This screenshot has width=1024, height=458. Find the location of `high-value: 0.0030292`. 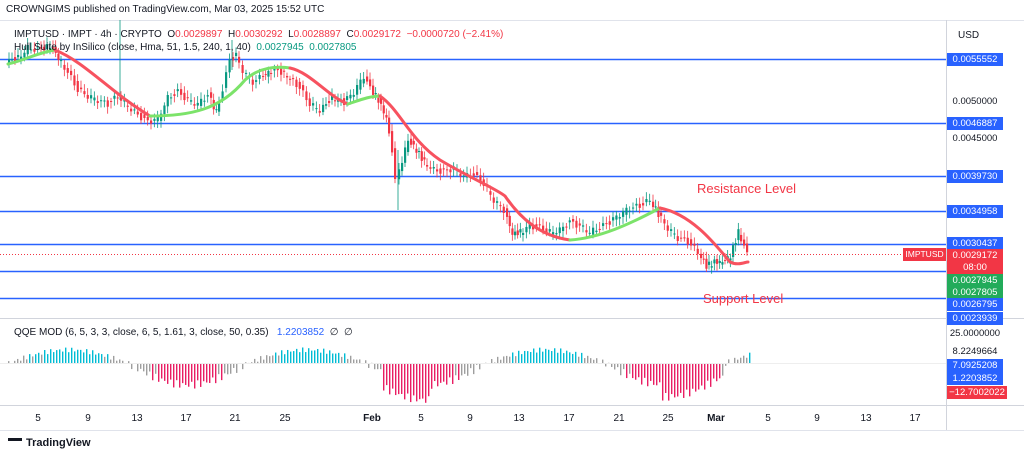

high-value: 0.0030292 is located at coordinates (259, 34).